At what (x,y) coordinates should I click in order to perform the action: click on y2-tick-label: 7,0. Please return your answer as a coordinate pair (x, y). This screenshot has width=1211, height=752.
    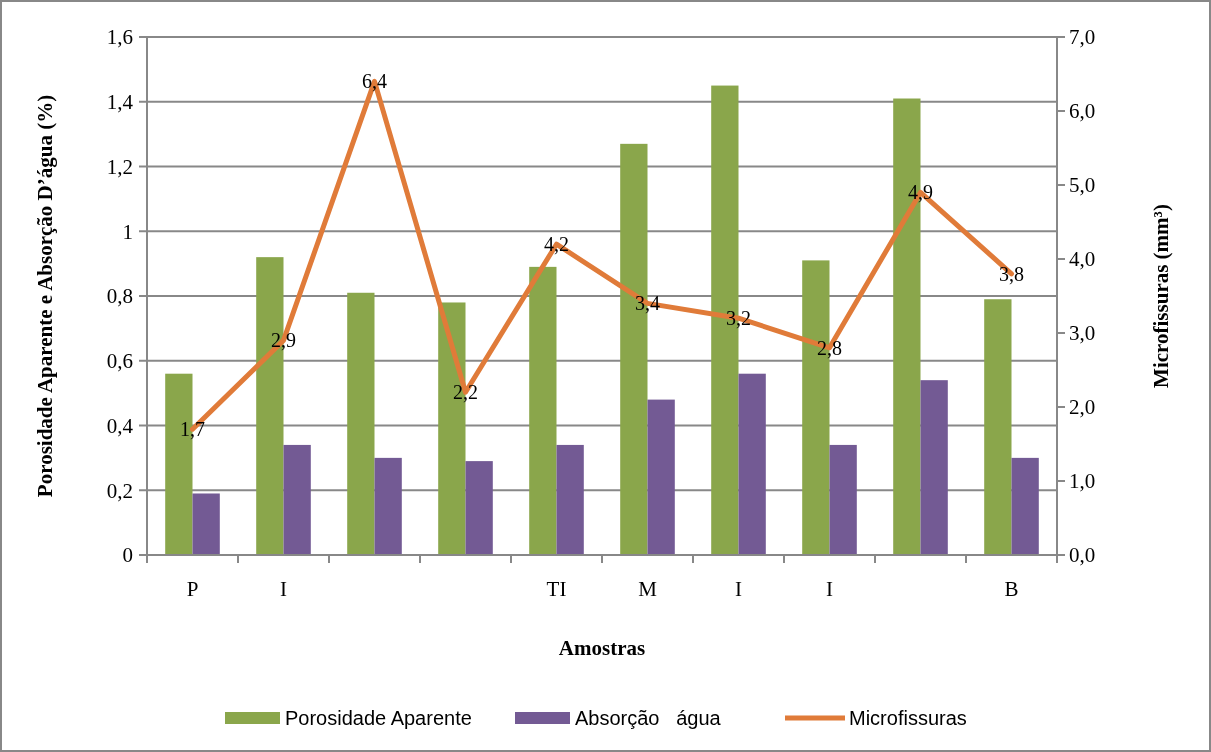
    Looking at the image, I should click on (1082, 37).